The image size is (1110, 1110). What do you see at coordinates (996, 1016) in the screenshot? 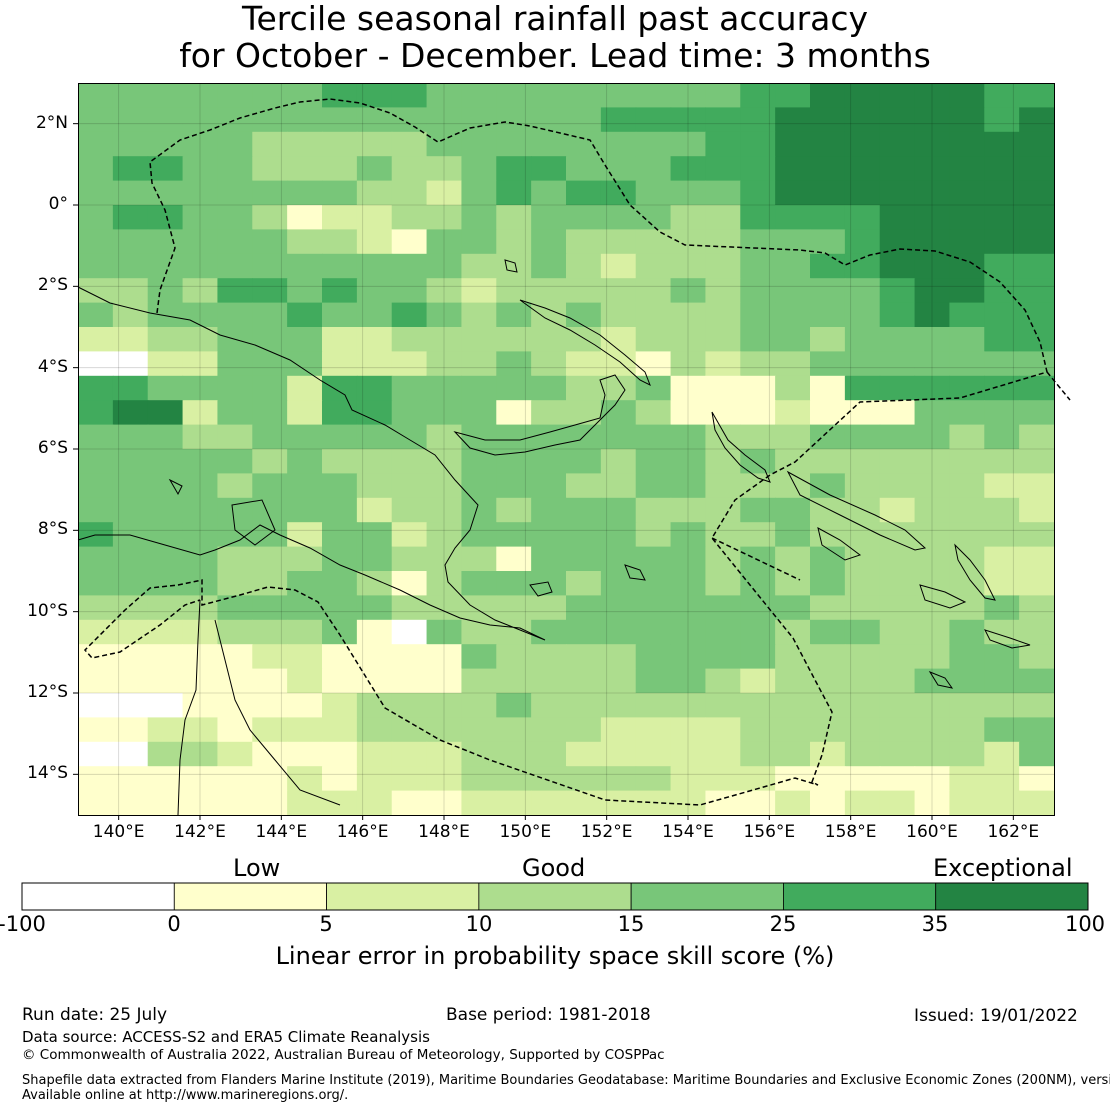
I see `issued-date: Issued: 19/01/2022` at bounding box center [996, 1016].